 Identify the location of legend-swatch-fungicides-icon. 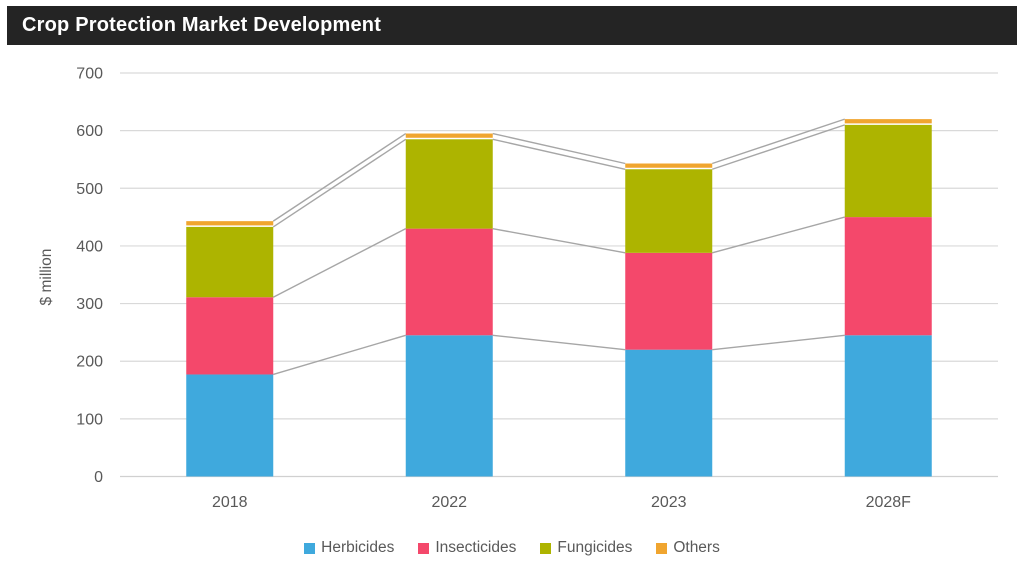
(546, 548).